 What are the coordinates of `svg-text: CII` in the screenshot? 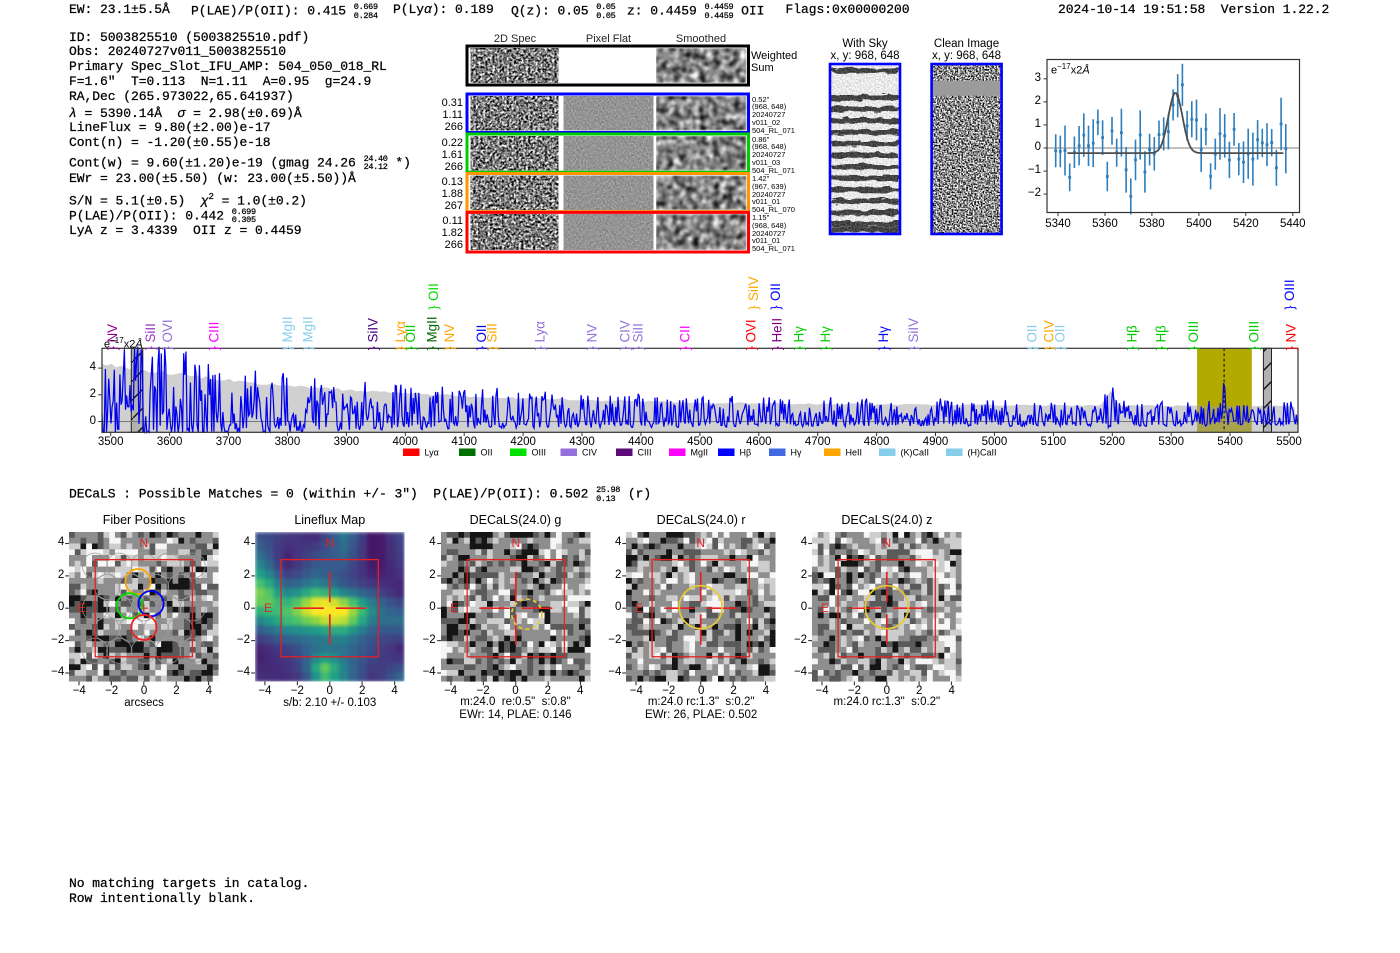 It's located at (684, 333).